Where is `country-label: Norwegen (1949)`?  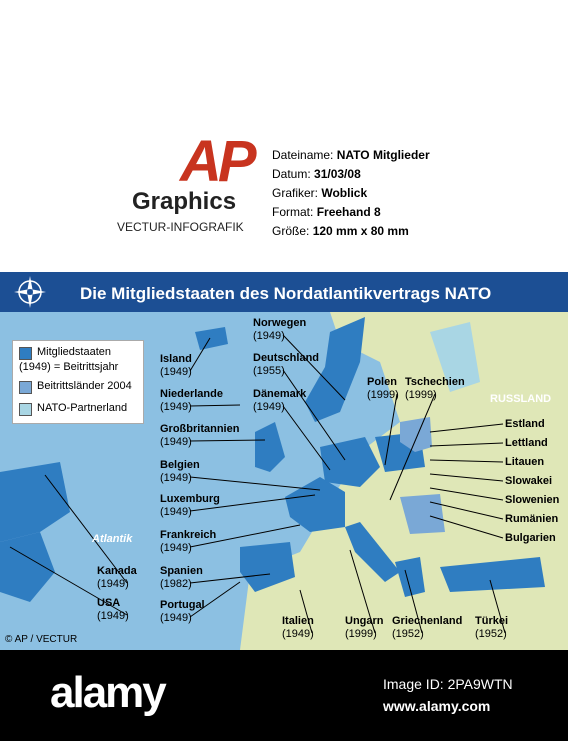 country-label: Norwegen (1949) is located at coordinates (279, 330).